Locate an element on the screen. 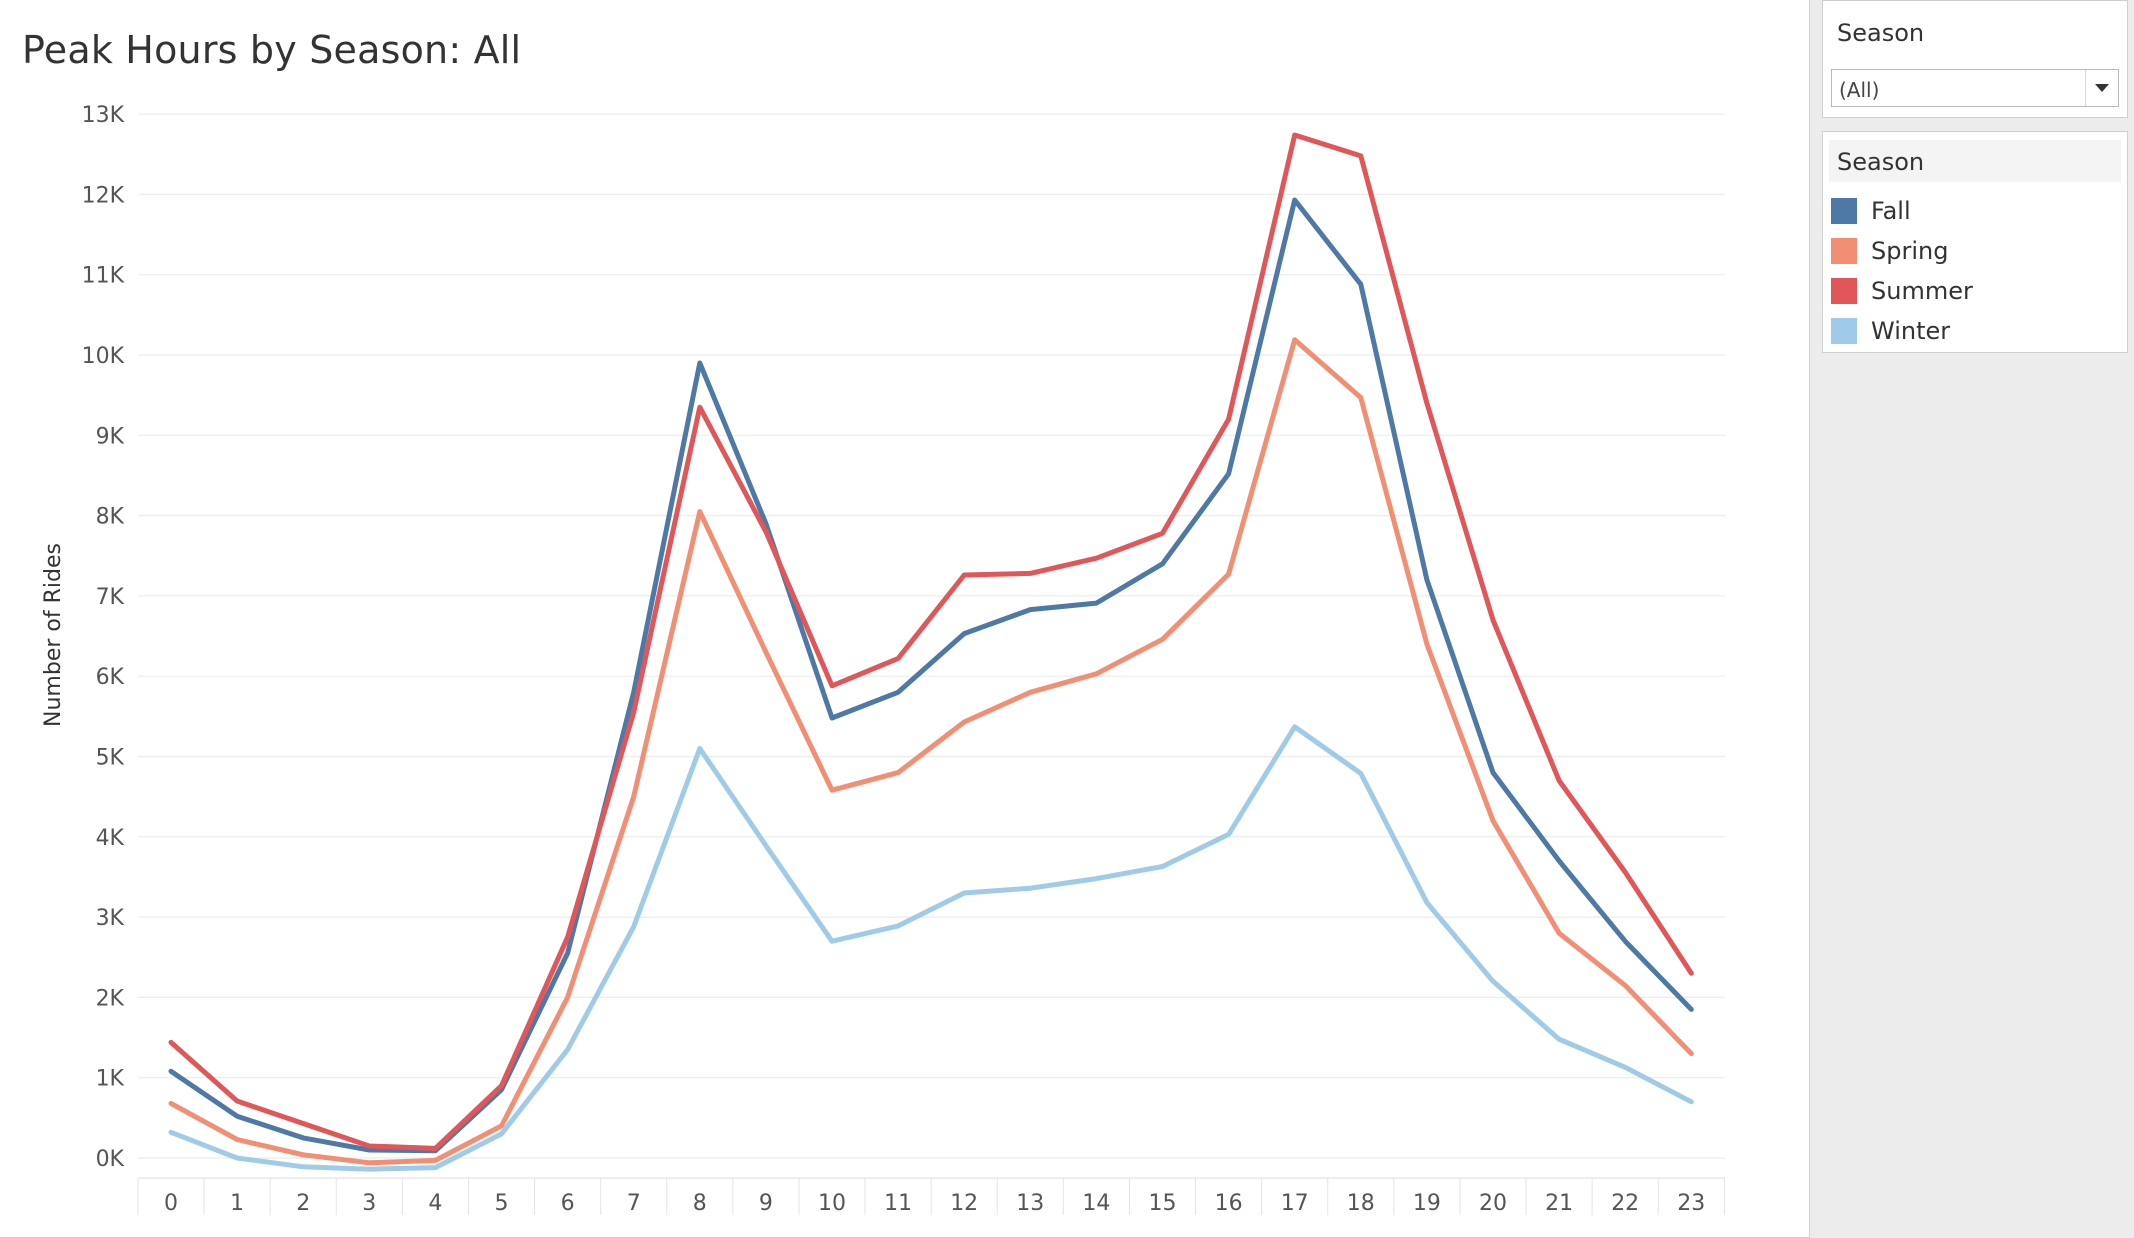 This screenshot has height=1238, width=2134. y-axis-label: Number of Rides is located at coordinates (53, 635).